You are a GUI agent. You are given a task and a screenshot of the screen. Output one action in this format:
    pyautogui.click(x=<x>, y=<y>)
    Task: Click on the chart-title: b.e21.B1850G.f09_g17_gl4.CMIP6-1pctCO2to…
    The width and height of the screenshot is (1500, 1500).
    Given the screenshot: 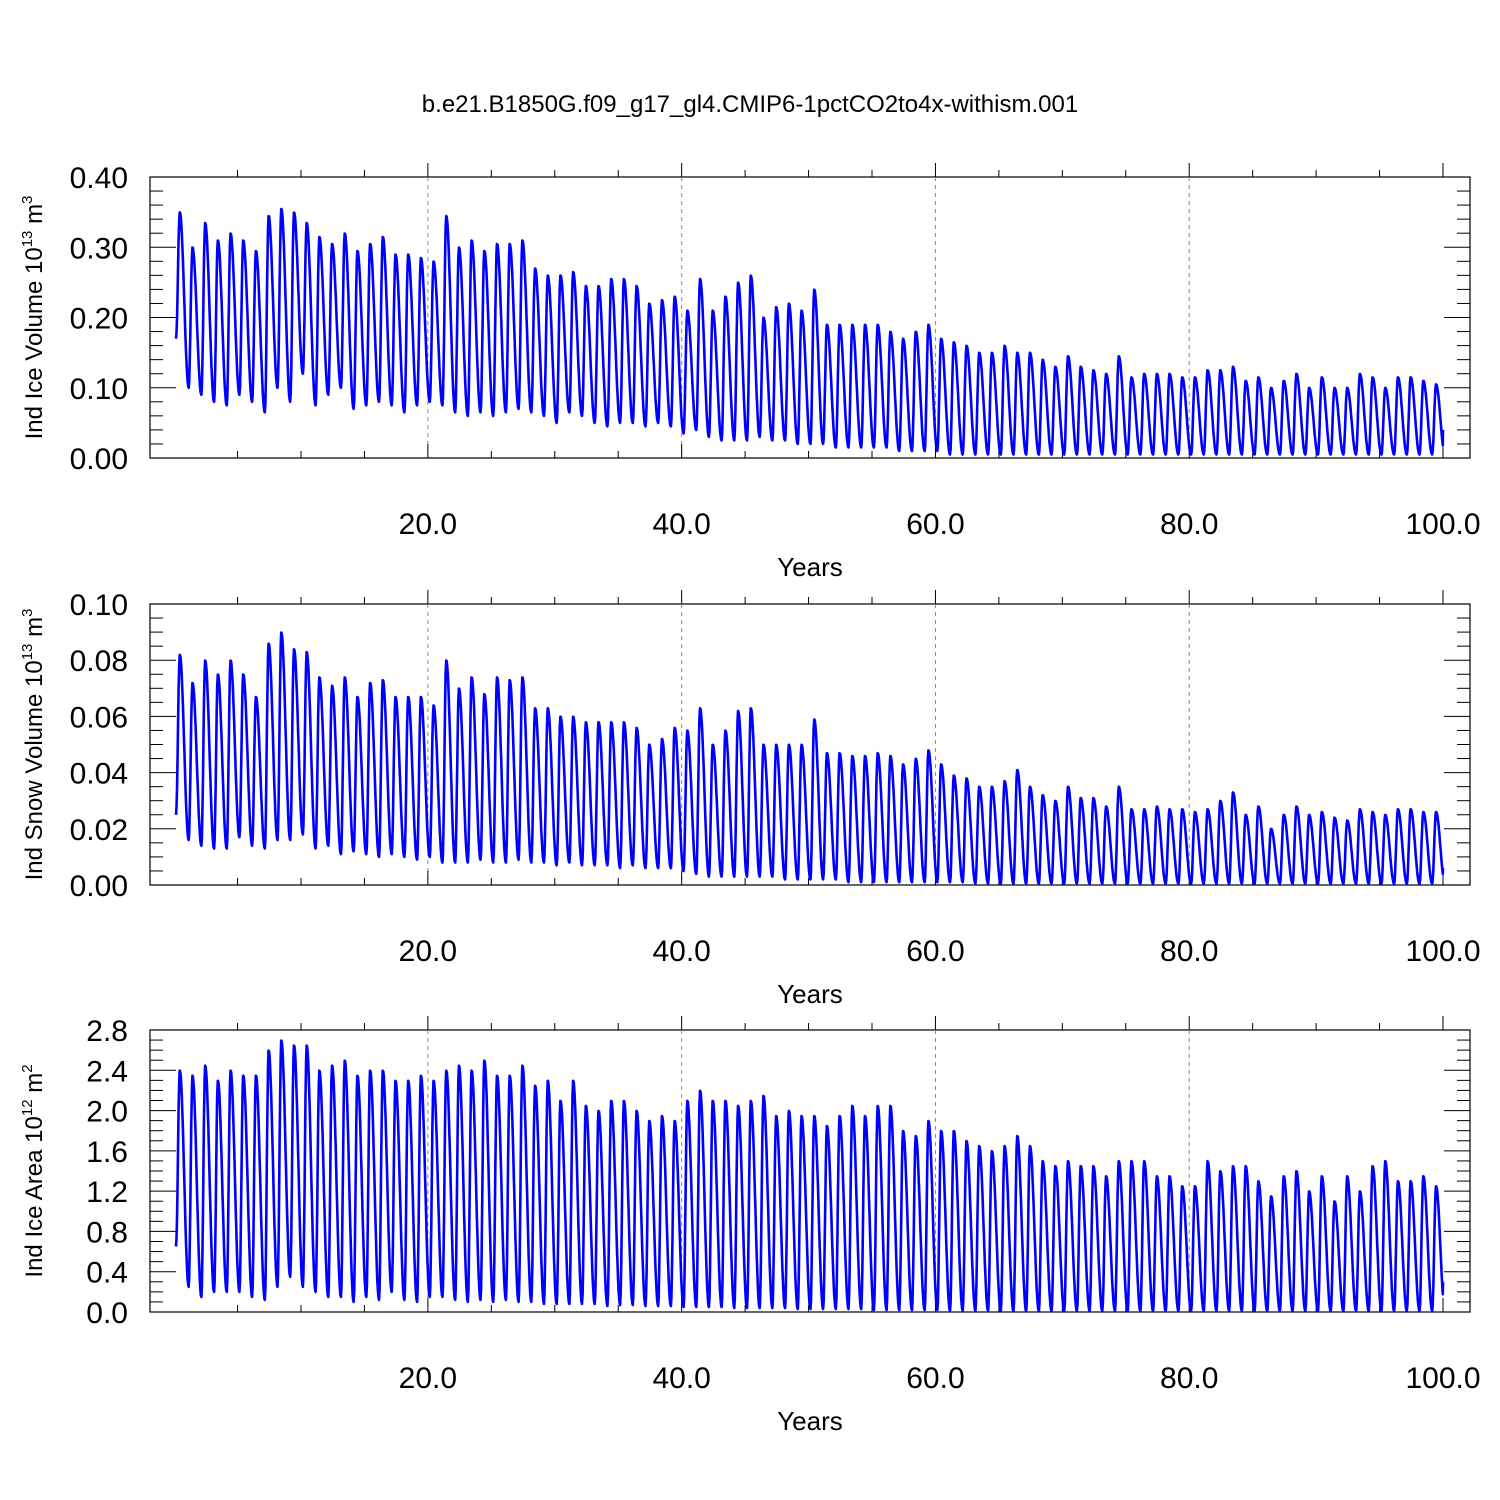 What is the action you would take?
    pyautogui.click(x=750, y=104)
    